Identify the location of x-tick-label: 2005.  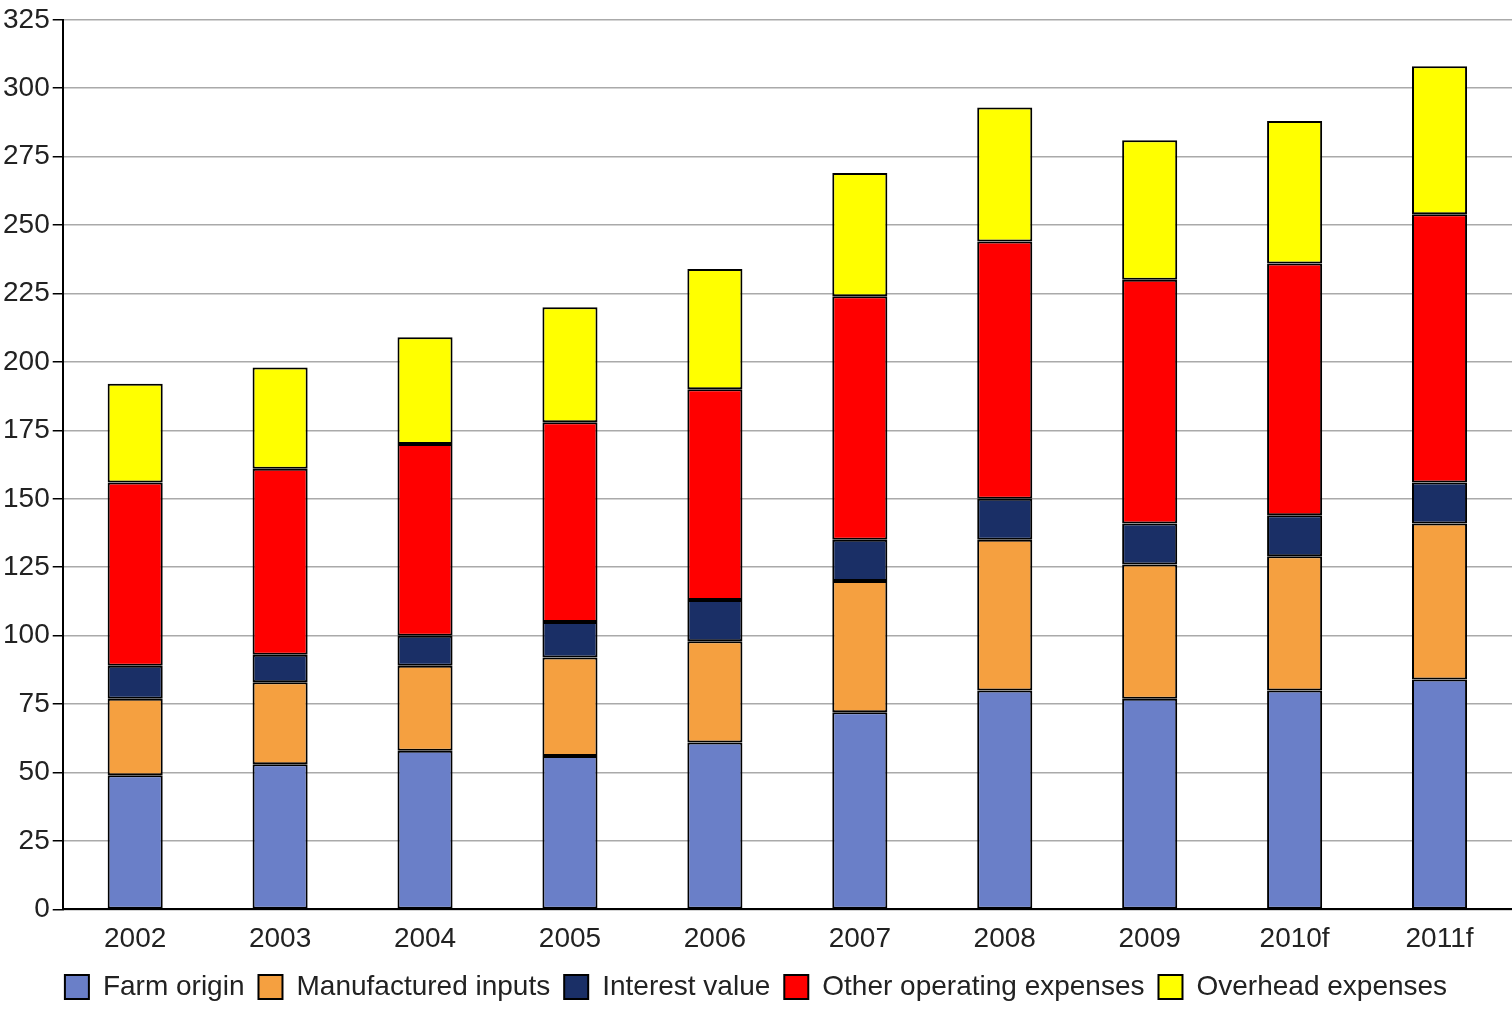
(570, 937).